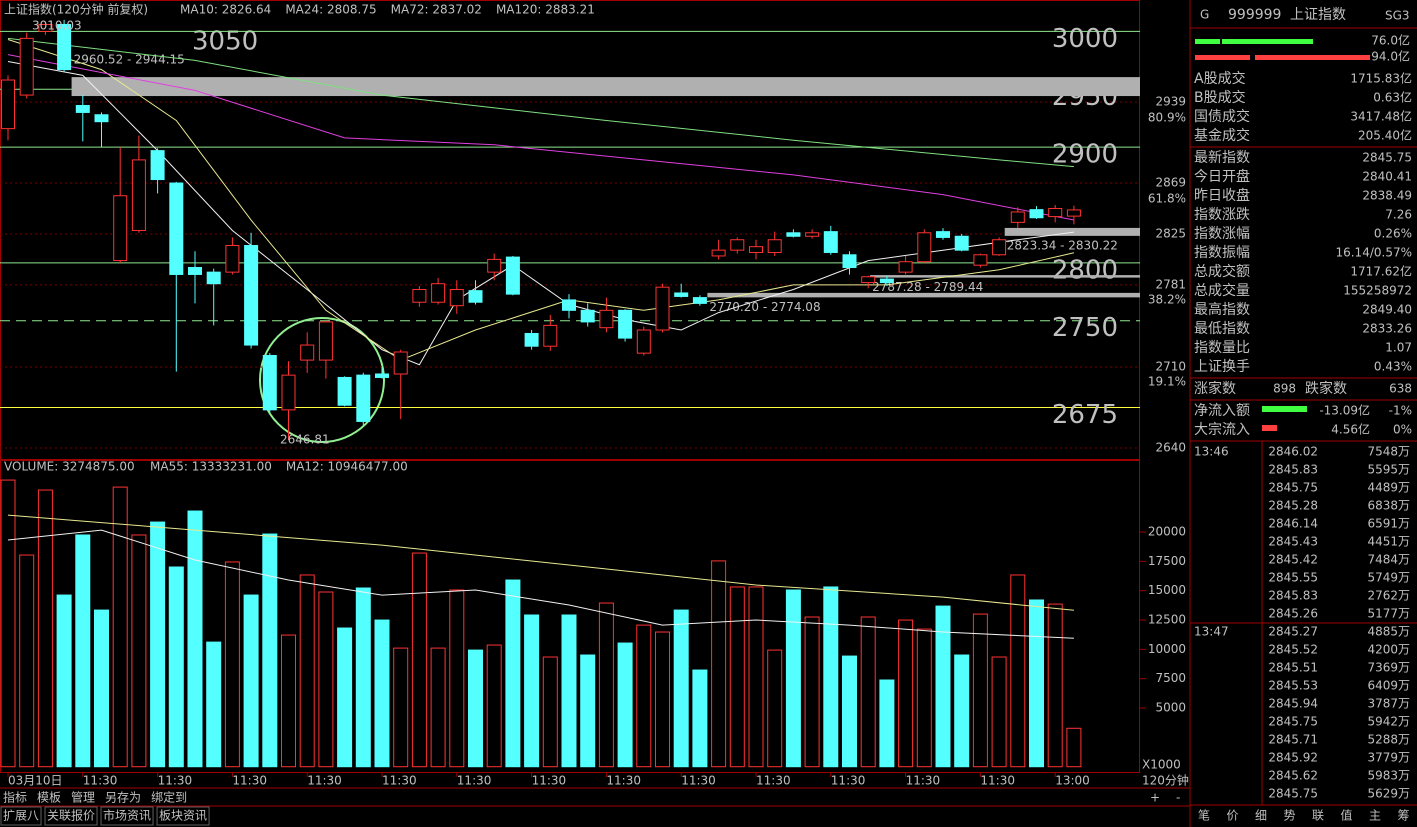 This screenshot has width=1417, height=827. What do you see at coordinates (1318, 816) in the screenshot?
I see `panel-tab: 联` at bounding box center [1318, 816].